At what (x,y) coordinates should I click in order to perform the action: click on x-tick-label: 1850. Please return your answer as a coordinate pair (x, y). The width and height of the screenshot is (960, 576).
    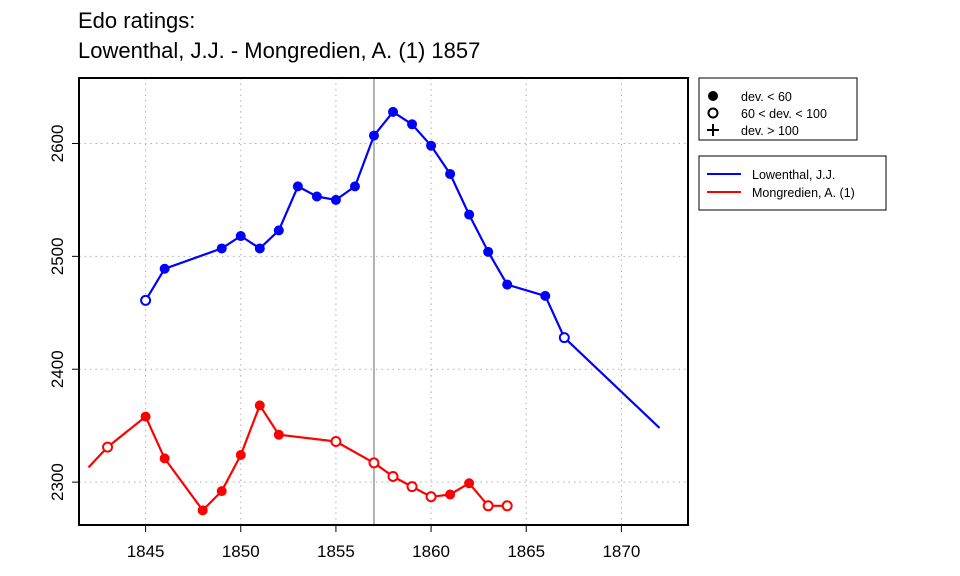
    Looking at the image, I should click on (241, 551).